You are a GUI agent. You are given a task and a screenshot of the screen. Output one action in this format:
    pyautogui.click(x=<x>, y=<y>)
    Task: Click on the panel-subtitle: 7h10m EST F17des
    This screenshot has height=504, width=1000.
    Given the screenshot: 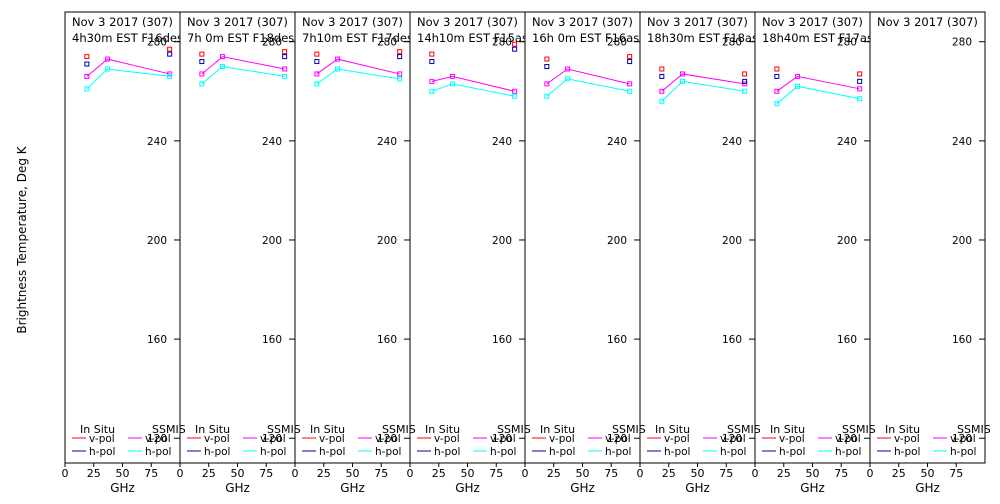 What is the action you would take?
    pyautogui.click(x=357, y=38)
    